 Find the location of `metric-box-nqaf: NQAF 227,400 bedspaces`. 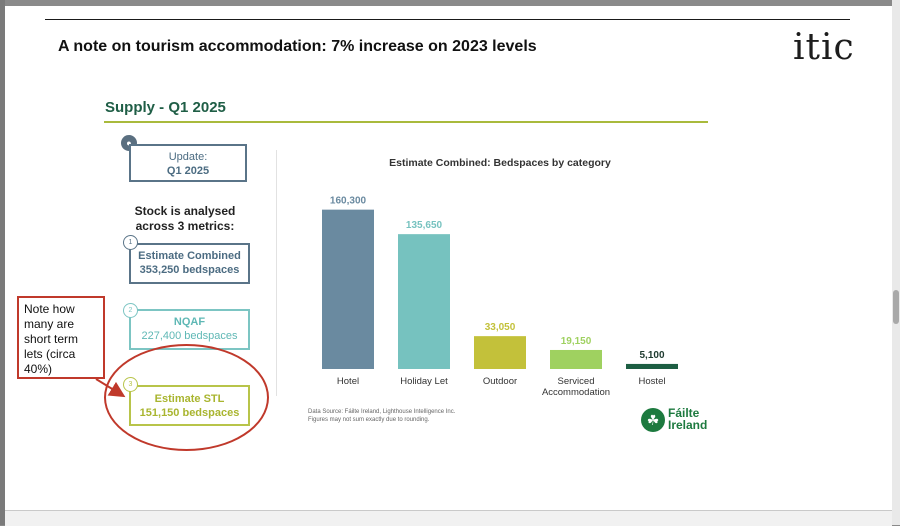

metric-box-nqaf: NQAF 227,400 bedspaces is located at coordinates (189, 329).